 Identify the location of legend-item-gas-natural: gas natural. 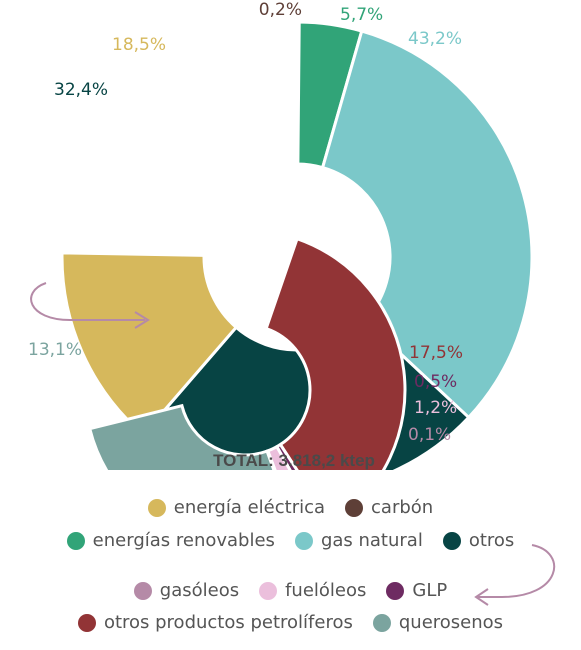
(358, 540).